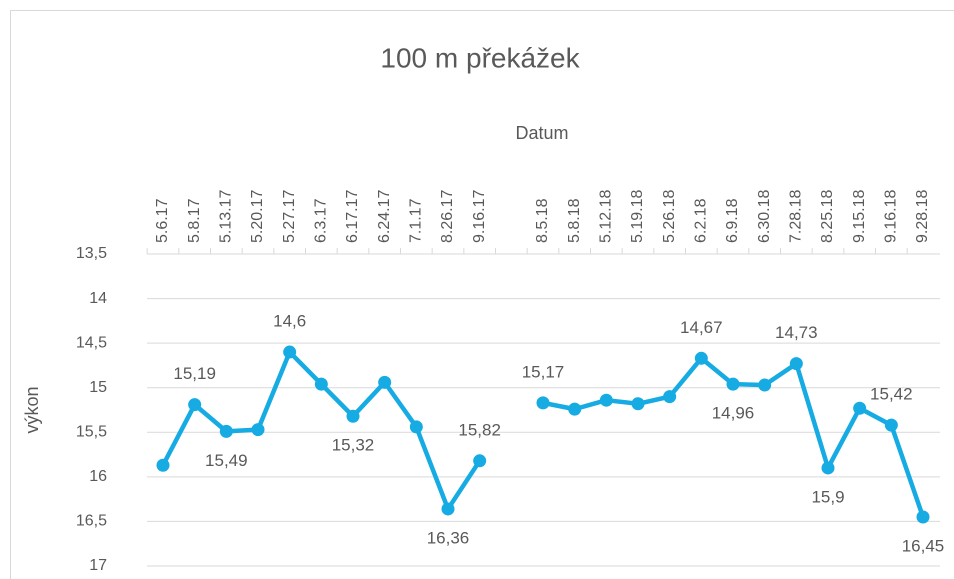 Image resolution: width=954 pixels, height=579 pixels. I want to click on y-tick-label: 16,5, so click(91, 521).